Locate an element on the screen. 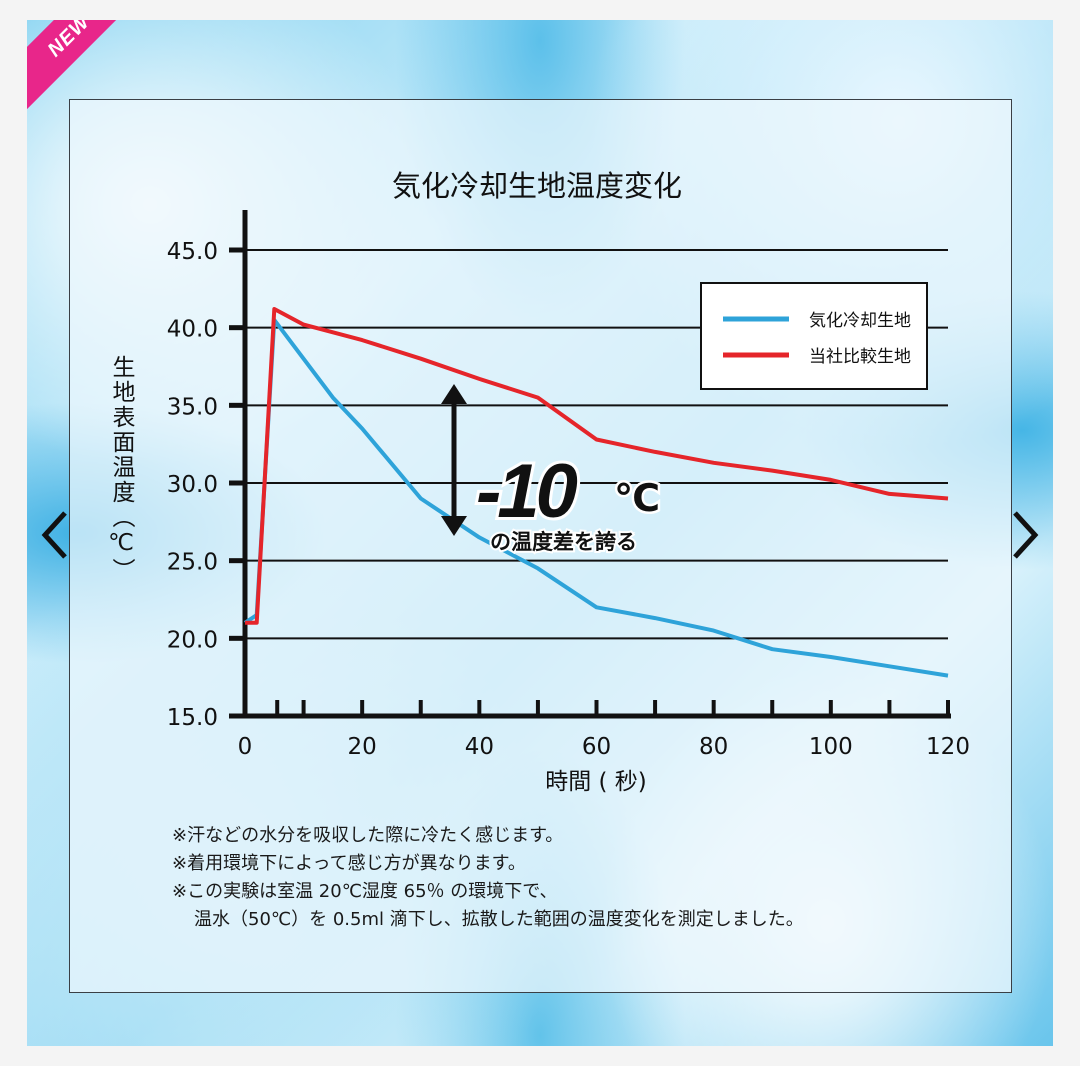 The image size is (1080, 1066). difference-annotation: -10 ℃ の温度差を誇る is located at coordinates (552, 470).